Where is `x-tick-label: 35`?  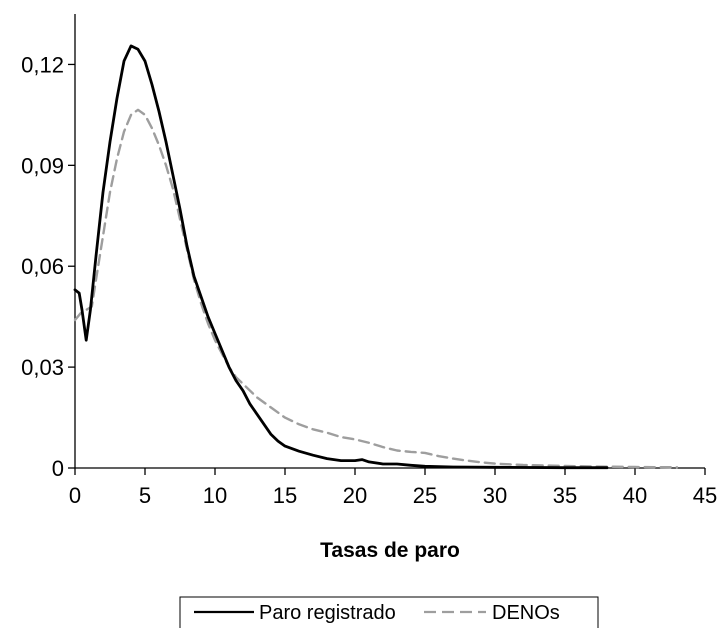 x-tick-label: 35 is located at coordinates (565, 495).